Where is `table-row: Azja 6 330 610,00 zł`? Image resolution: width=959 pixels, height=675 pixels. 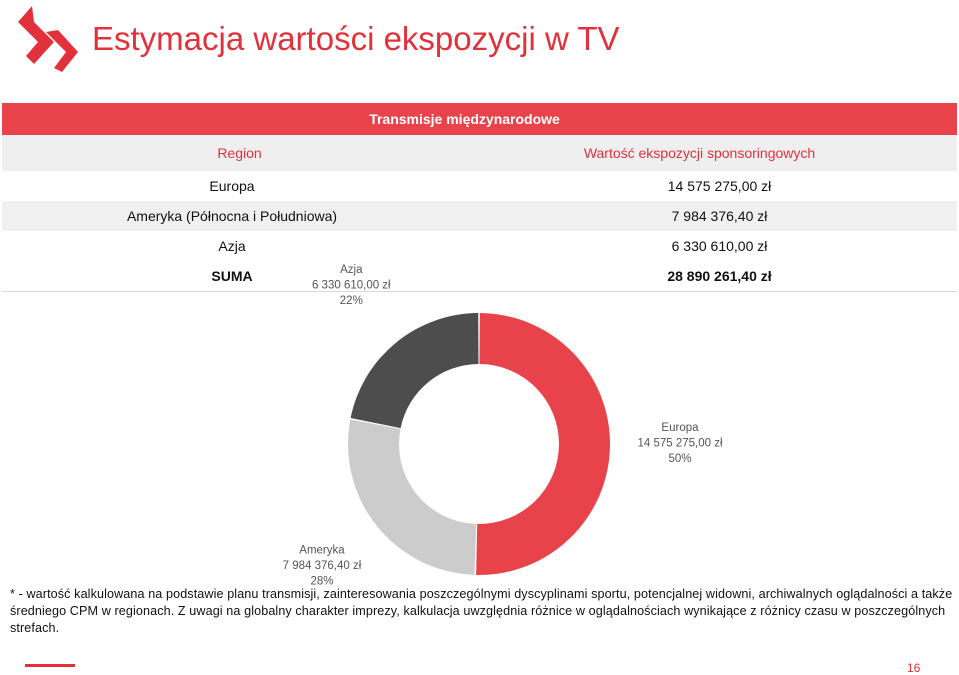
table-row: Azja 6 330 610,00 zł is located at coordinates (479, 246).